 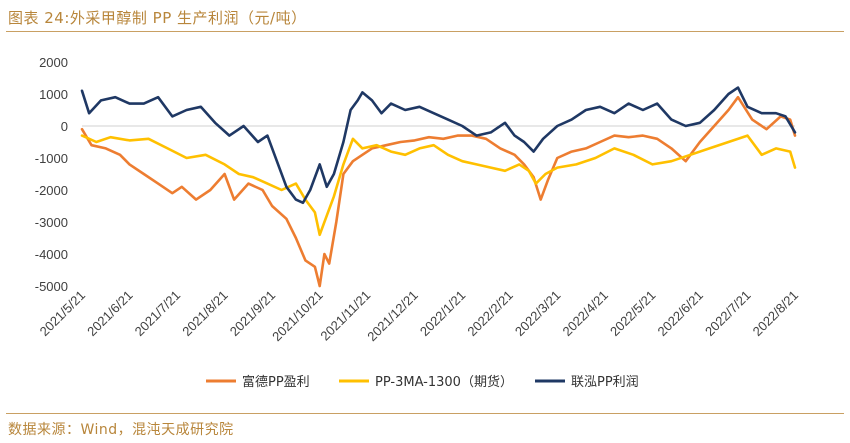 What do you see at coordinates (633, 314) in the screenshot?
I see `x-tick-label: 2022/5/21` at bounding box center [633, 314].